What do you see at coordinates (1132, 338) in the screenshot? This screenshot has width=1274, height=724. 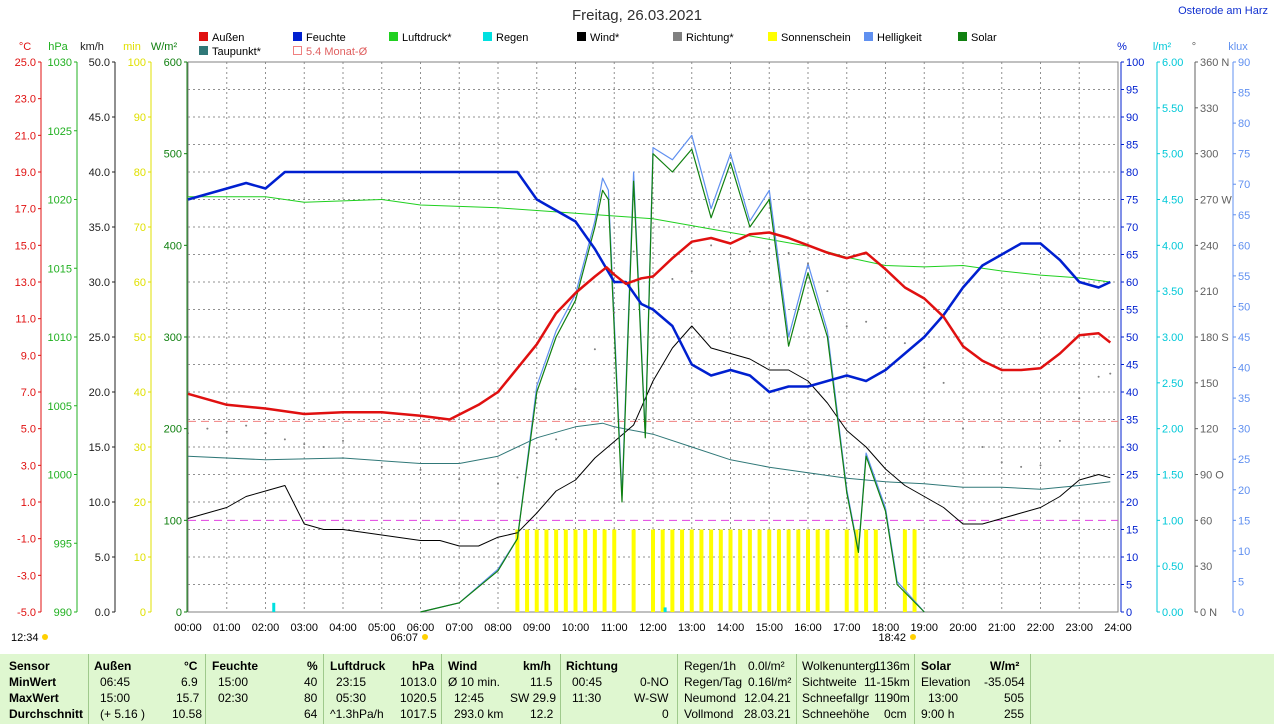 I see `hum-tick-label: 50` at bounding box center [1132, 338].